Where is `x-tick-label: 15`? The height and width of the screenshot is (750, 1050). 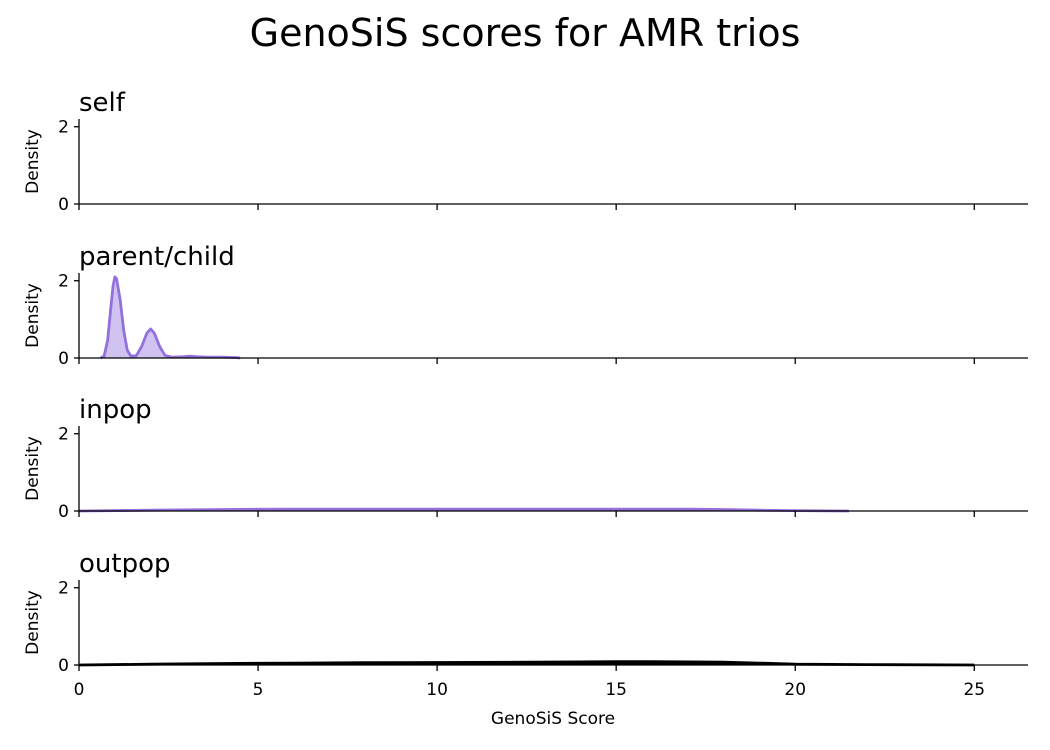 x-tick-label: 15 is located at coordinates (616, 690).